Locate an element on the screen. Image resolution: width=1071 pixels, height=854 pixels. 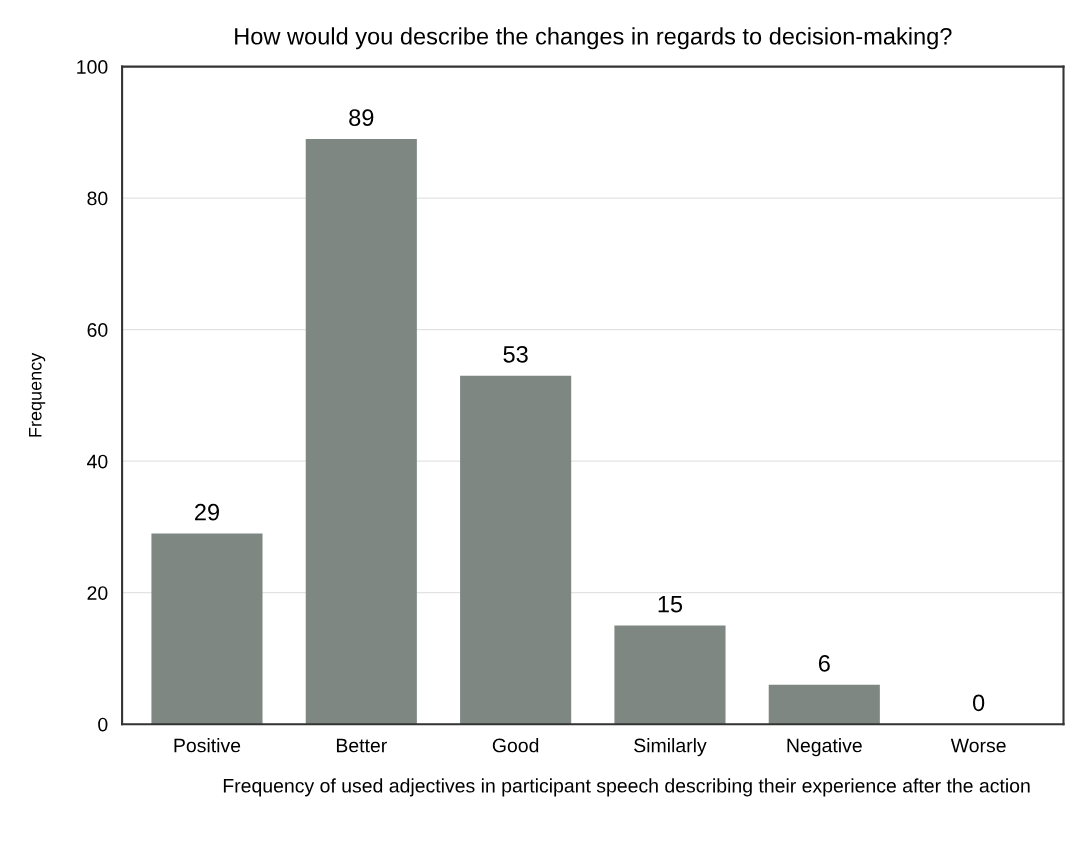
x-tick-label: Positive is located at coordinates (207, 745).